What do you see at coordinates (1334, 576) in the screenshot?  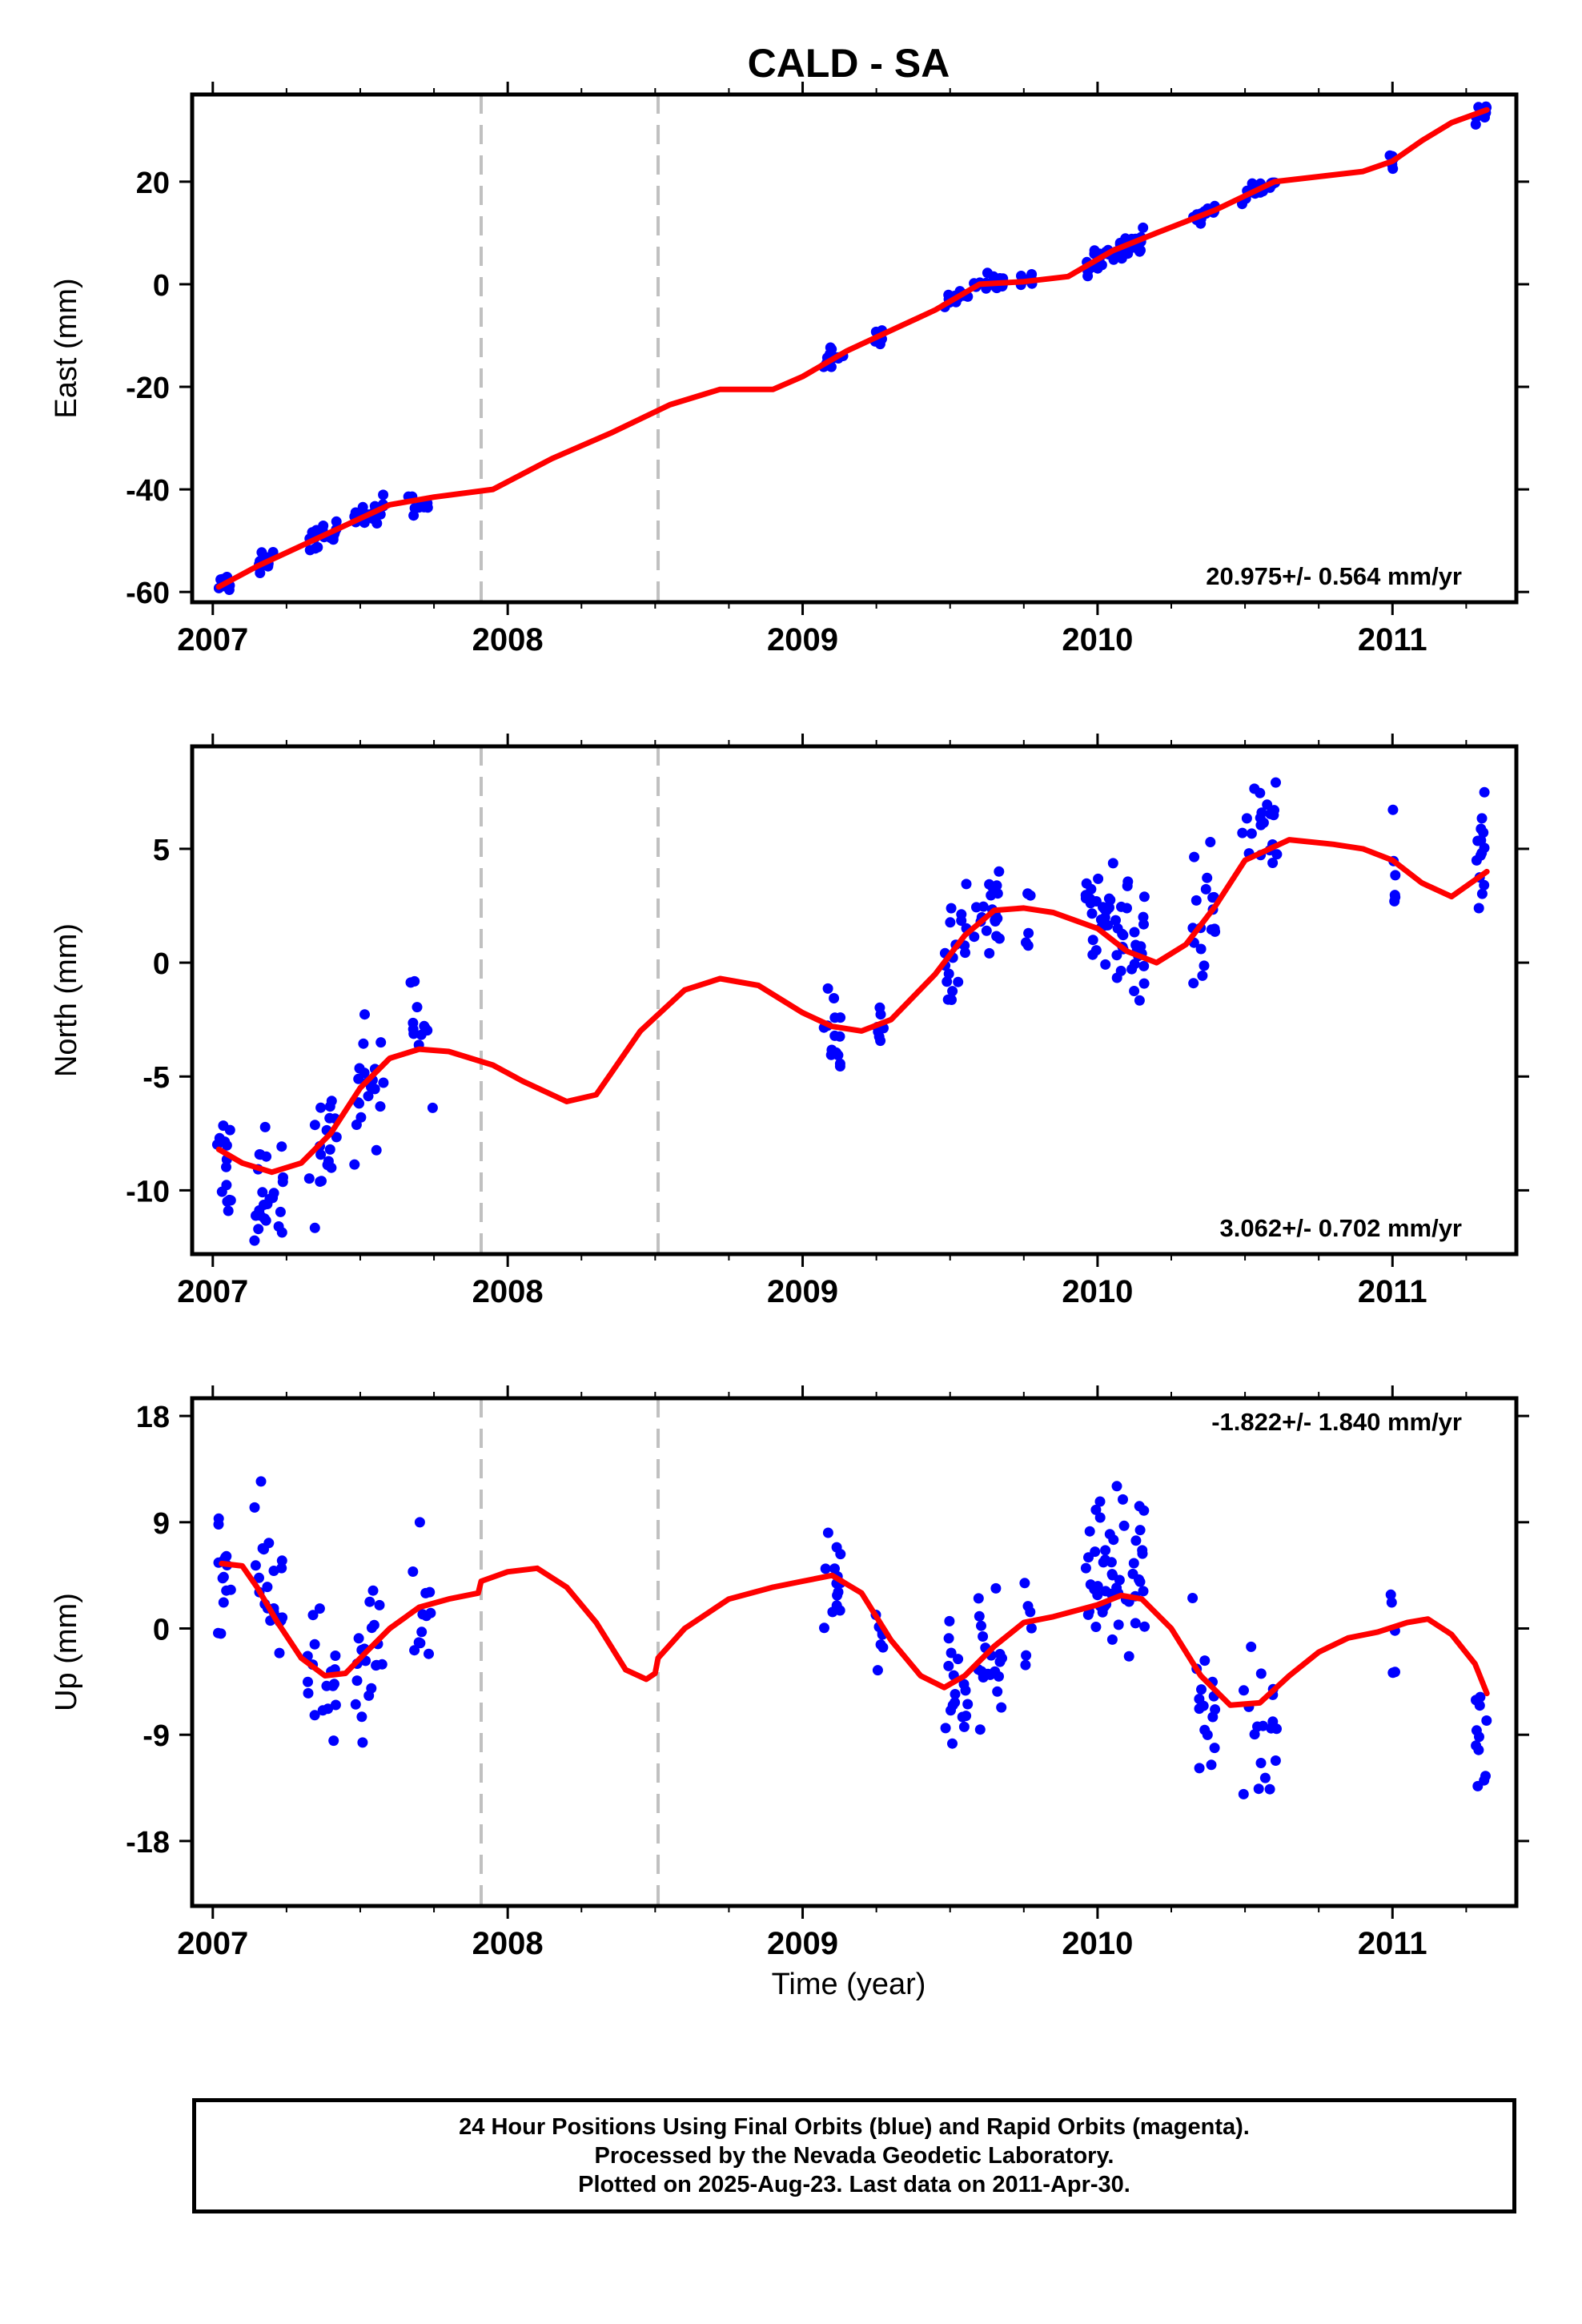 I see `rate-label: 20.975+/- 0.564 mm/yr` at bounding box center [1334, 576].